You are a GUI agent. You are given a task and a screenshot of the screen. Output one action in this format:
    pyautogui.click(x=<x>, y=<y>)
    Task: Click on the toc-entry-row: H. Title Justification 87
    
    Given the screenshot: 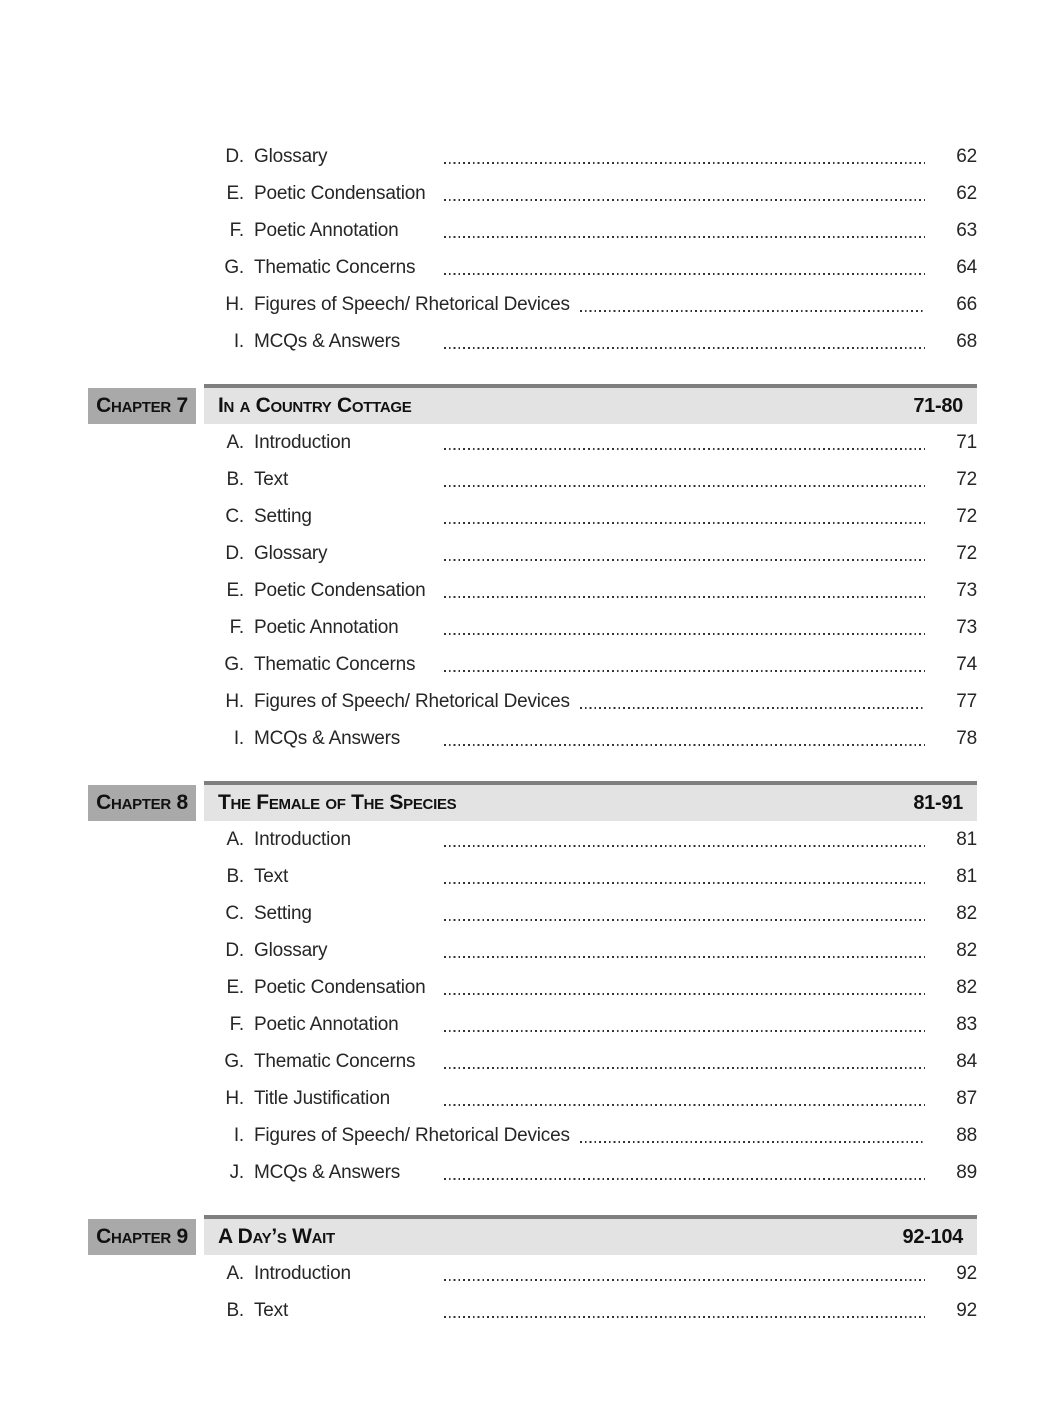 What is the action you would take?
    pyautogui.click(x=593, y=1098)
    